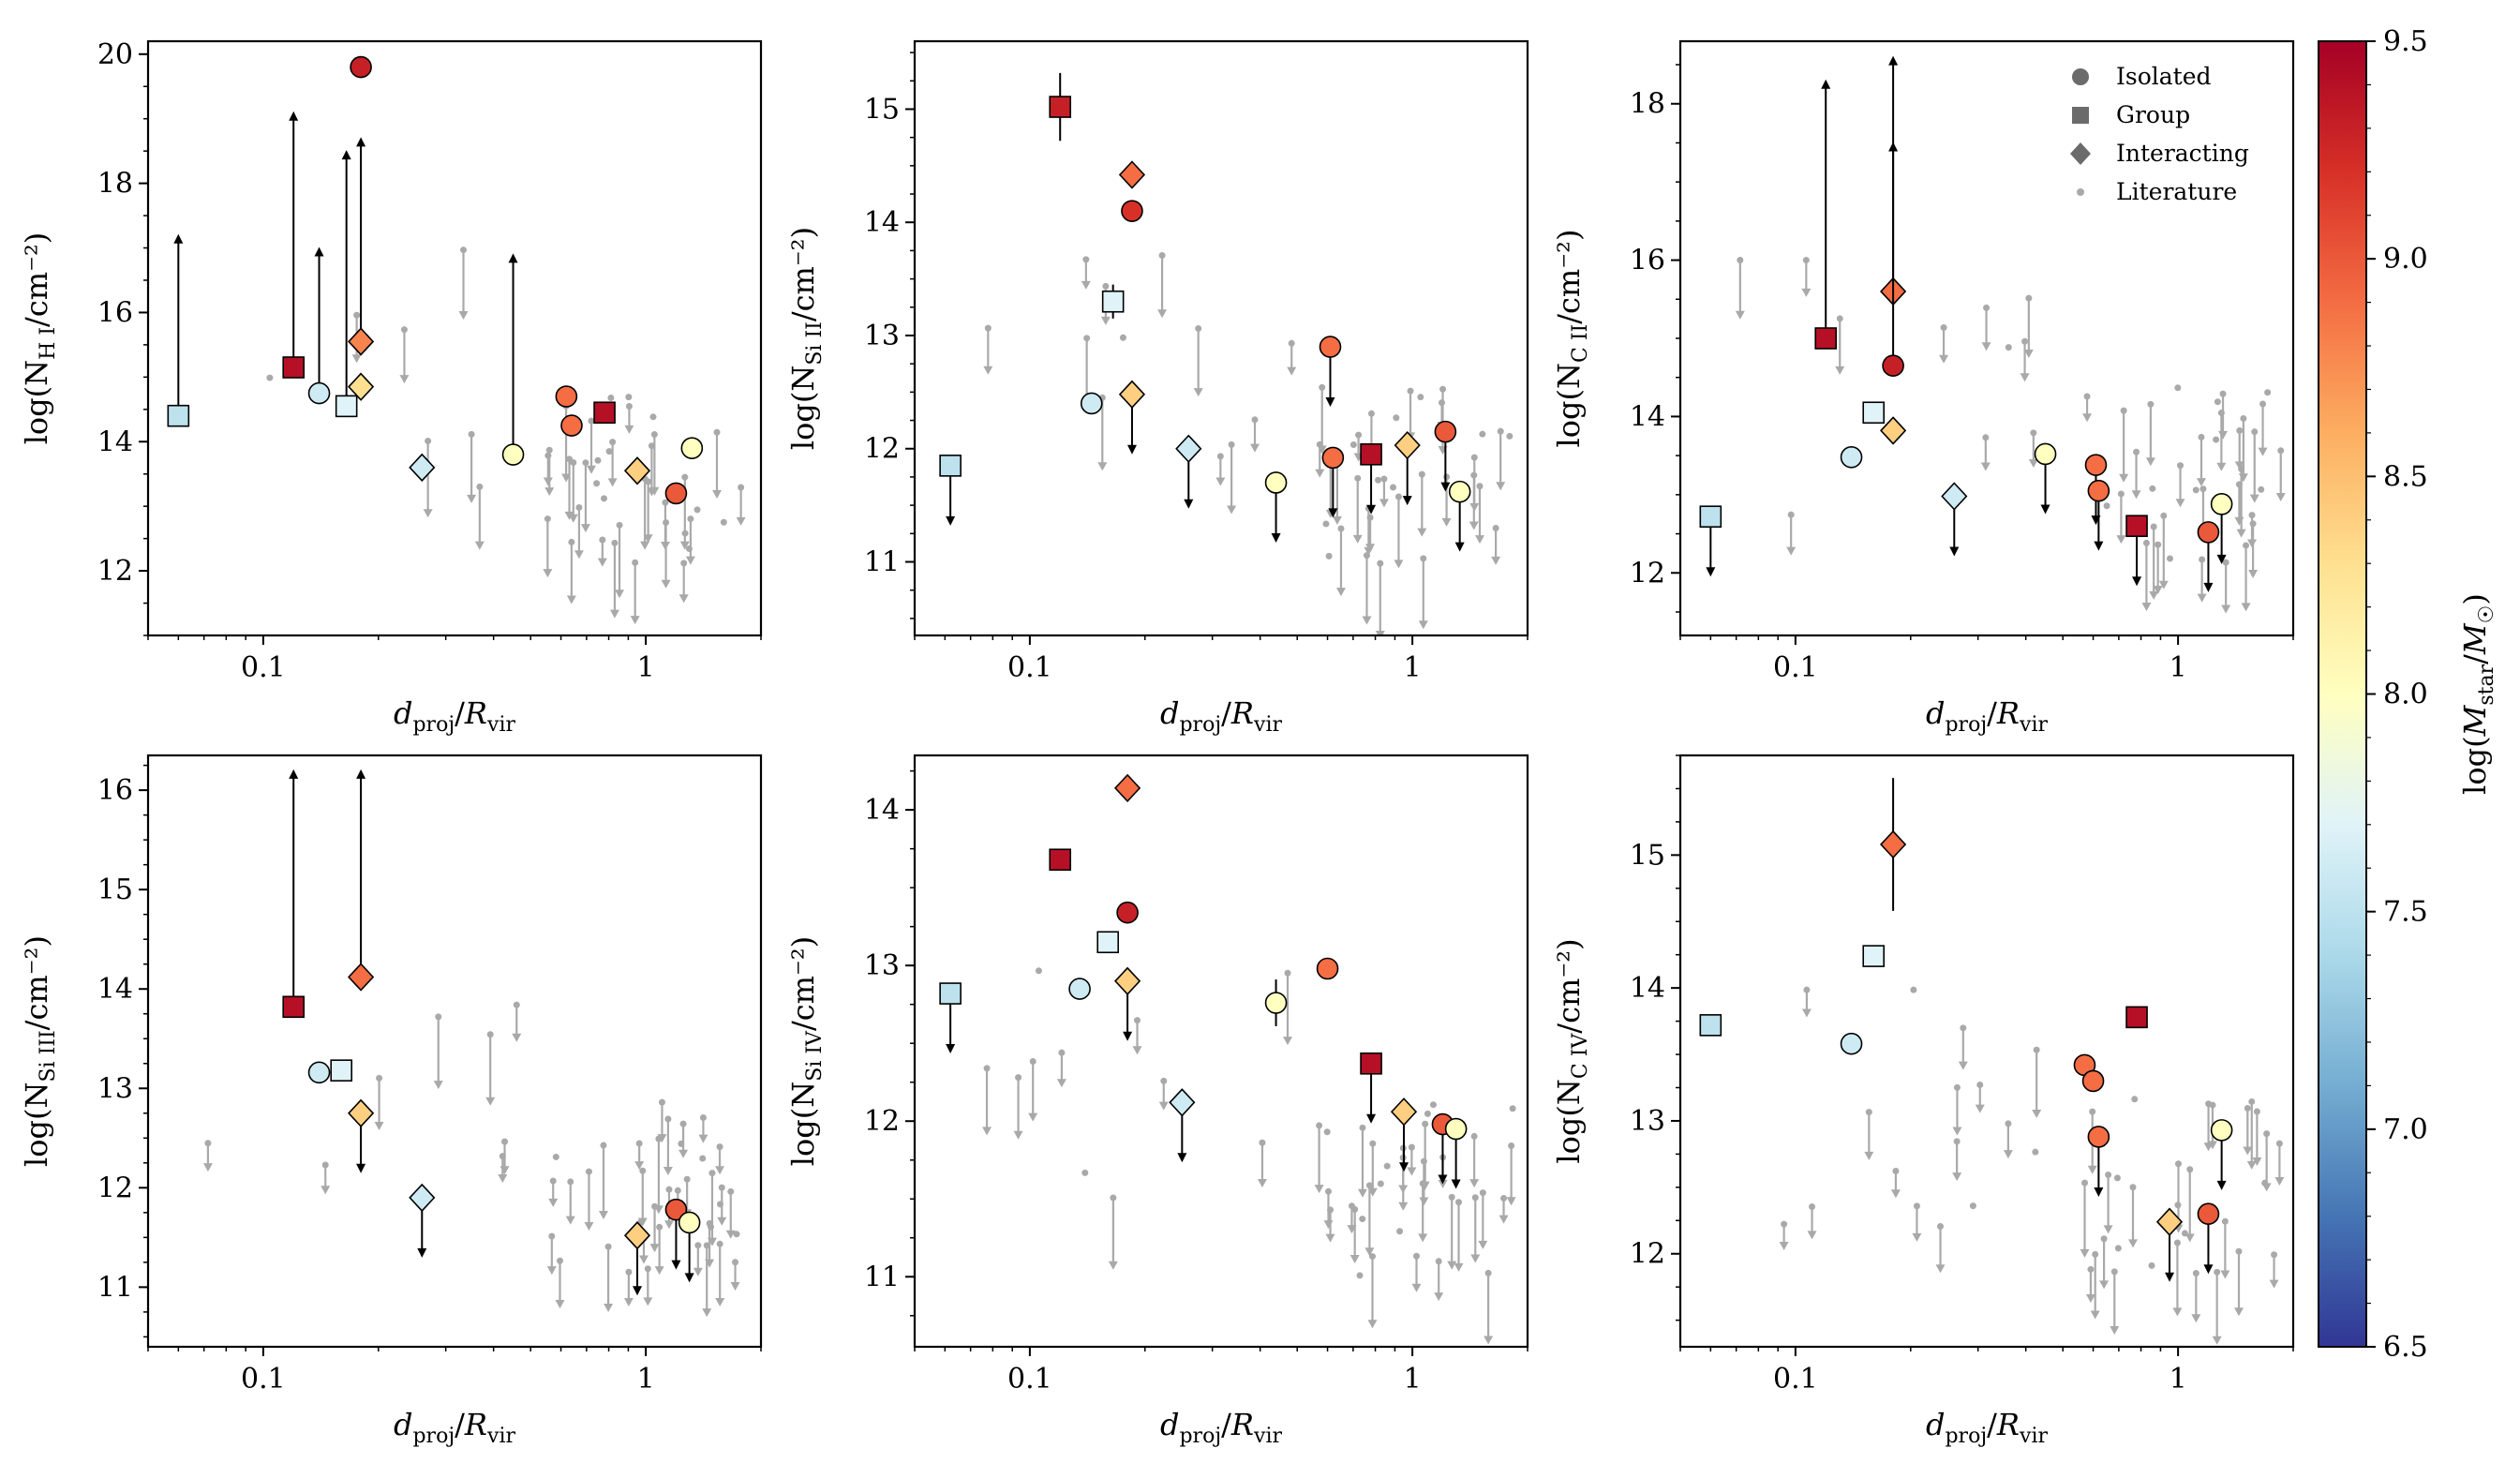 This screenshot has width=2520, height=1478. What do you see at coordinates (2080, 154) in the screenshot?
I see `diamond-icon` at bounding box center [2080, 154].